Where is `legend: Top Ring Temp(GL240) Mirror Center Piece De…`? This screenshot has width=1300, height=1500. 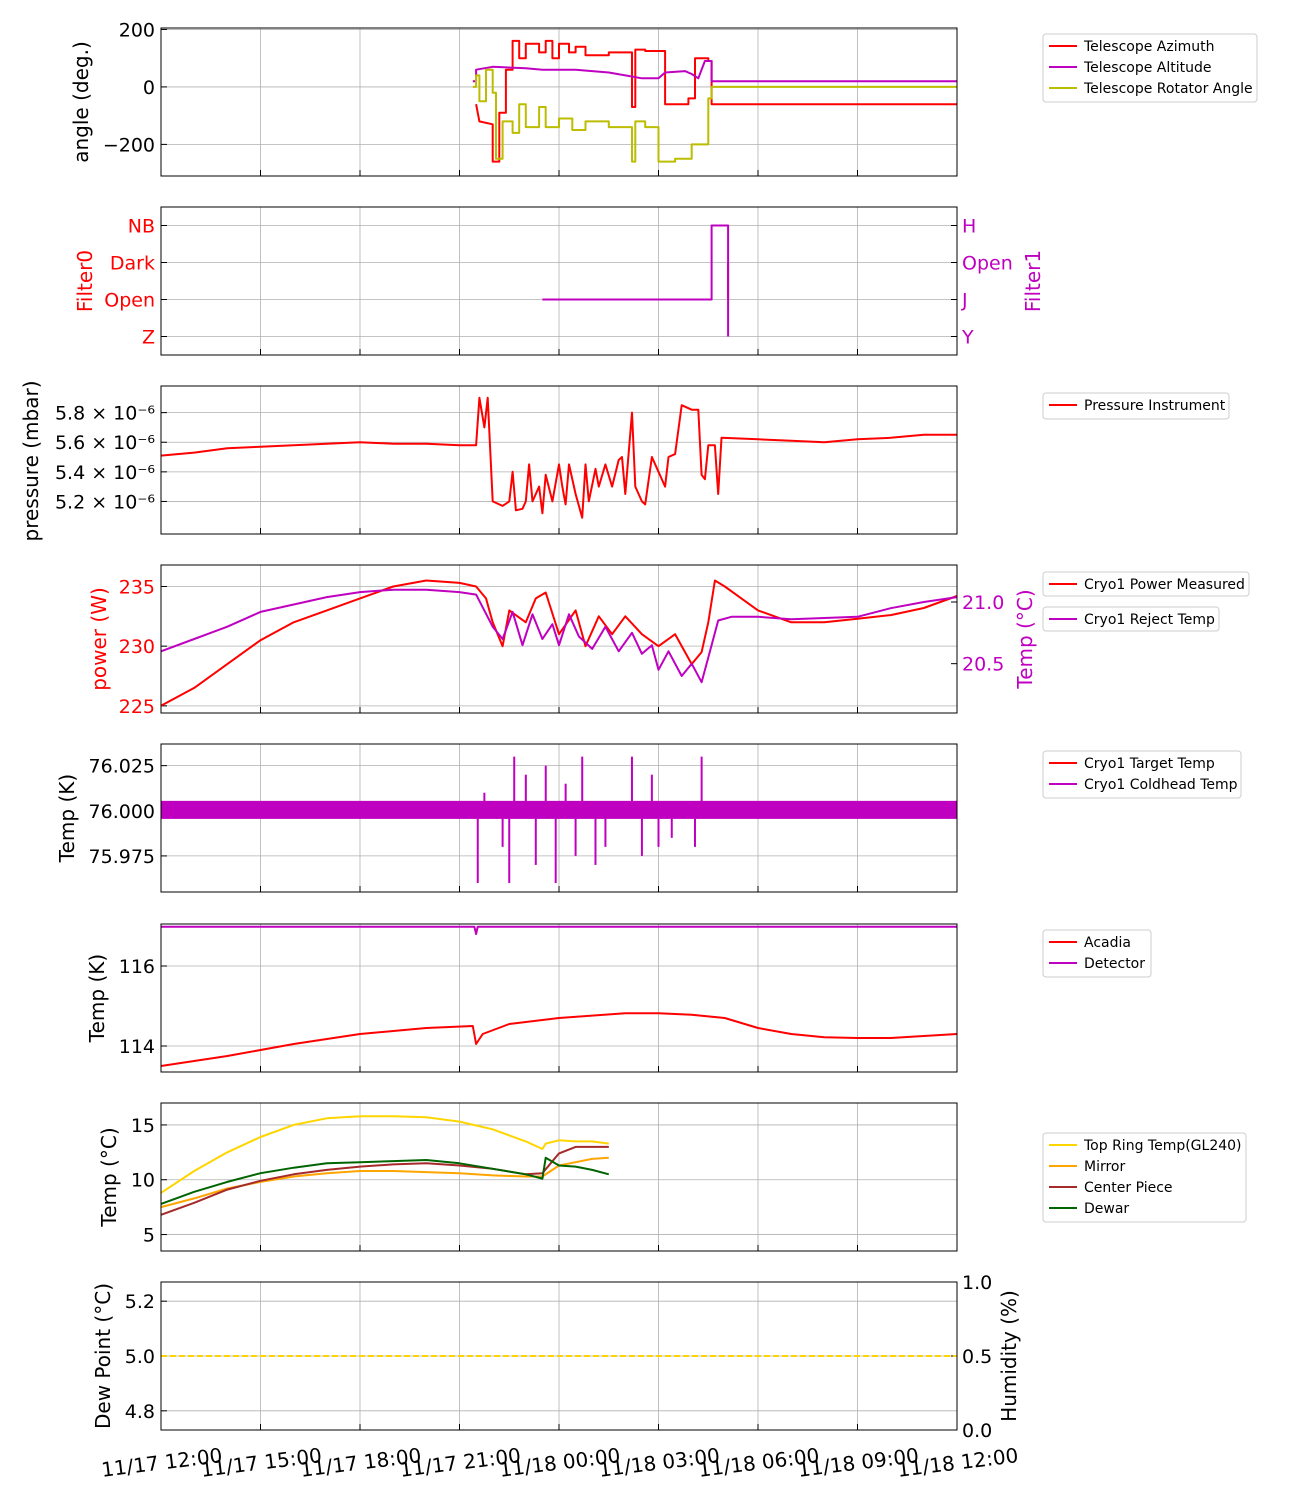
legend: Top Ring Temp(GL240) Mirror Center Piece De… is located at coordinates (1144, 1177).